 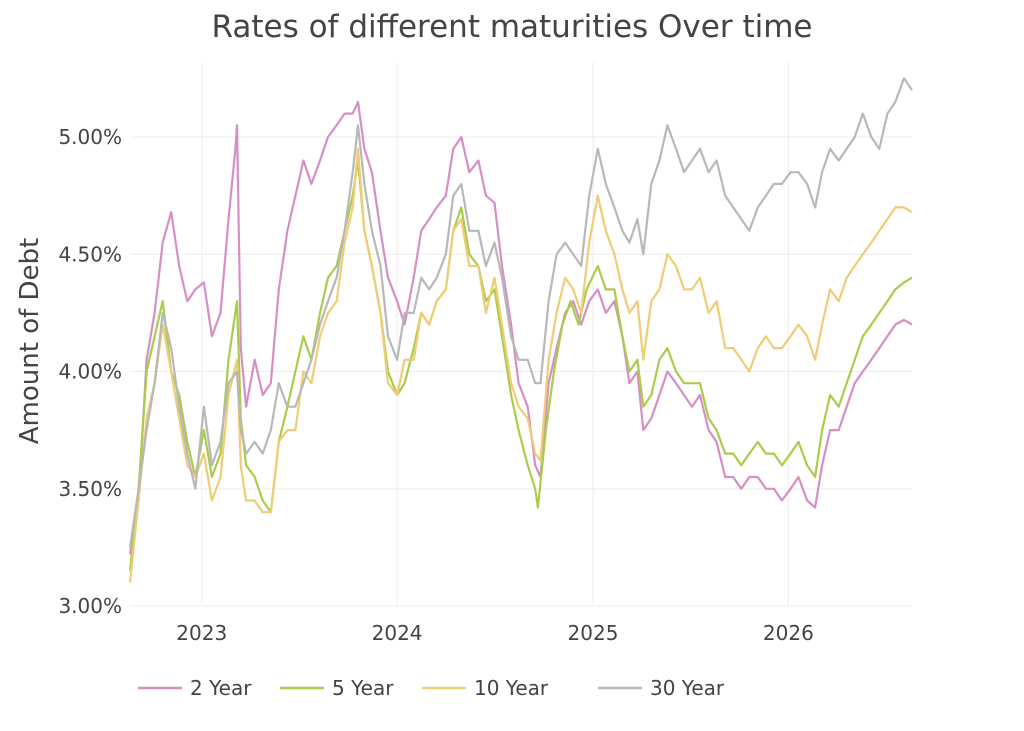 What do you see at coordinates (495, 633) in the screenshot?
I see `x-axis-ticks: 2023 2024 2025 2026` at bounding box center [495, 633].